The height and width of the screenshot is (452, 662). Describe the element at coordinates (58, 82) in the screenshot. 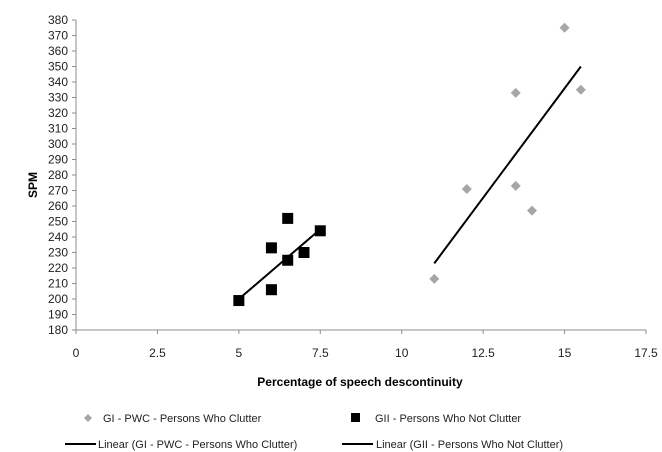

I see `y-tick-label: 340` at that location.